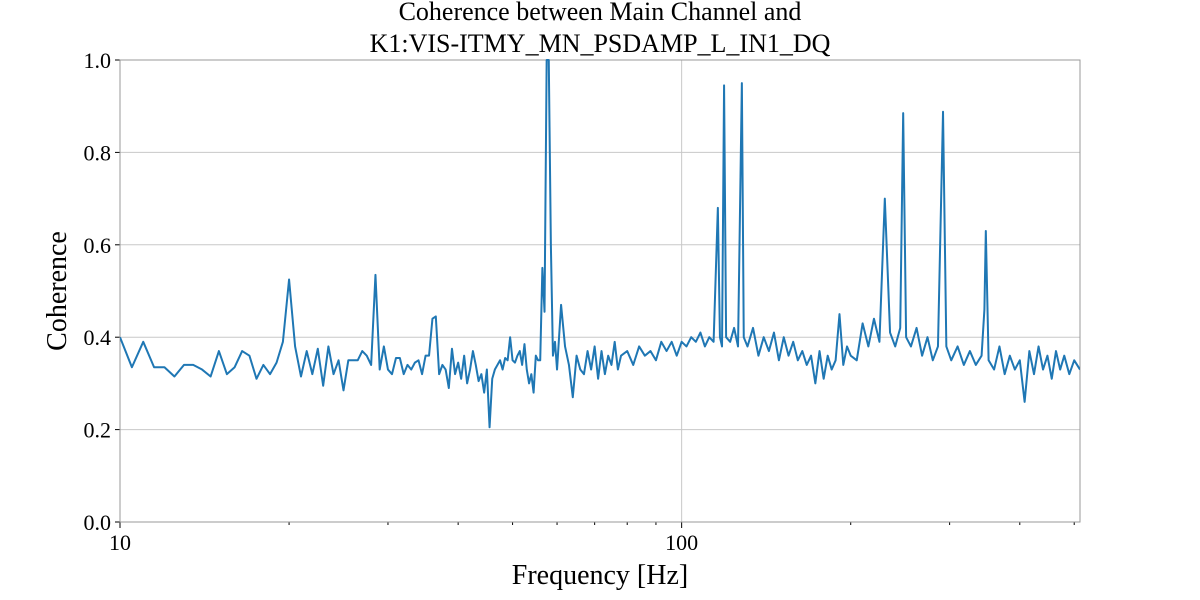 This screenshot has width=1200, height=600. I want to click on y-tick-label: 0.4, so click(98, 337).